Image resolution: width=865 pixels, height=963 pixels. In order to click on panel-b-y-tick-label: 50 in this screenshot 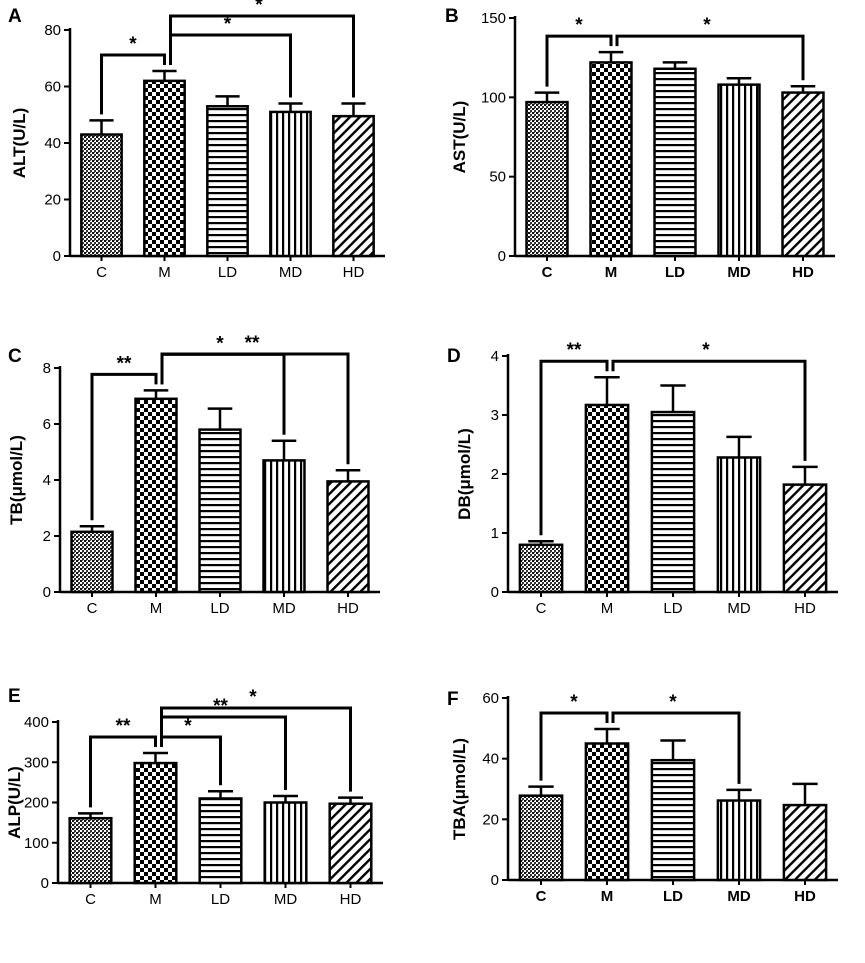, I will do `click(497, 177)`.